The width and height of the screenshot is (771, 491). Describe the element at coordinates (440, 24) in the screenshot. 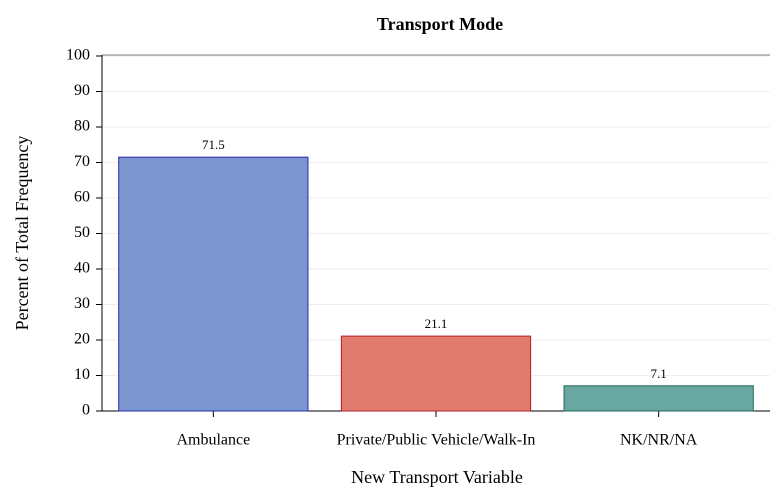

I see `chart-title: Transport Mode` at that location.